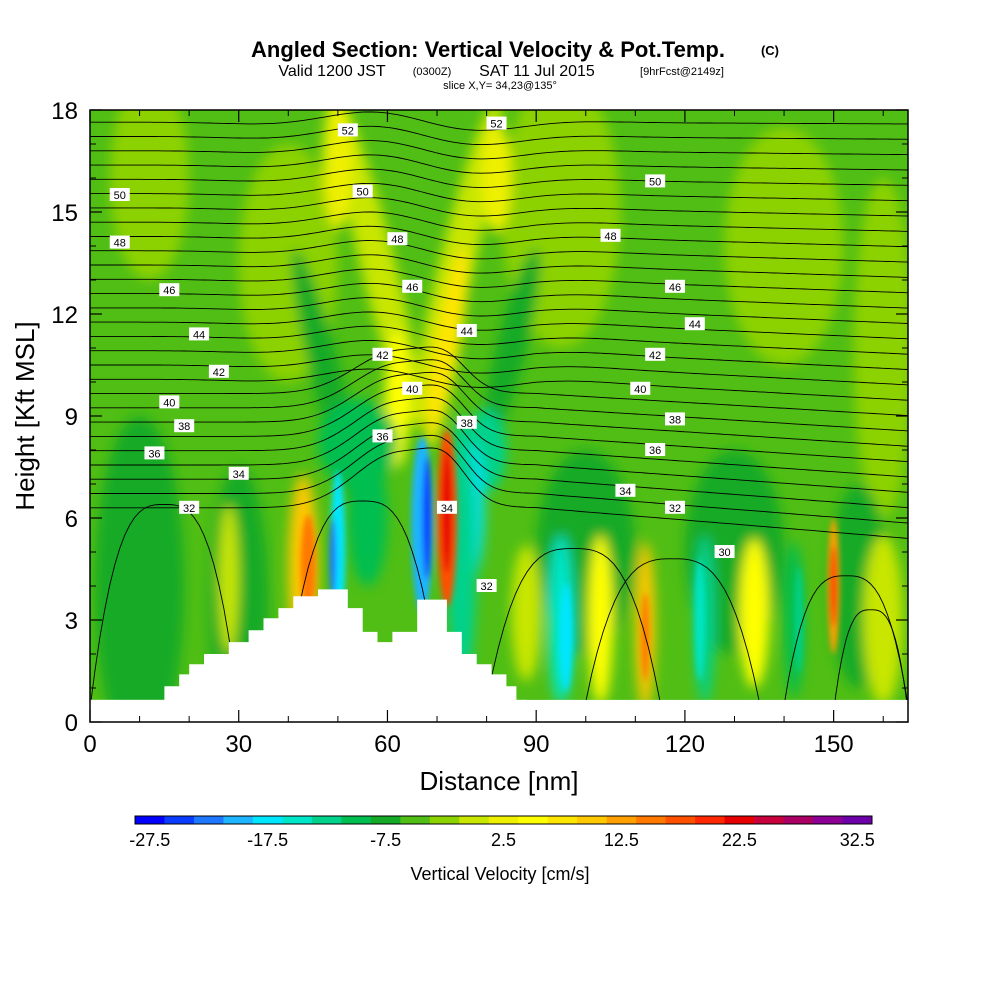  Describe the element at coordinates (89, 744) in the screenshot. I see `x-tick-label: 0` at that location.